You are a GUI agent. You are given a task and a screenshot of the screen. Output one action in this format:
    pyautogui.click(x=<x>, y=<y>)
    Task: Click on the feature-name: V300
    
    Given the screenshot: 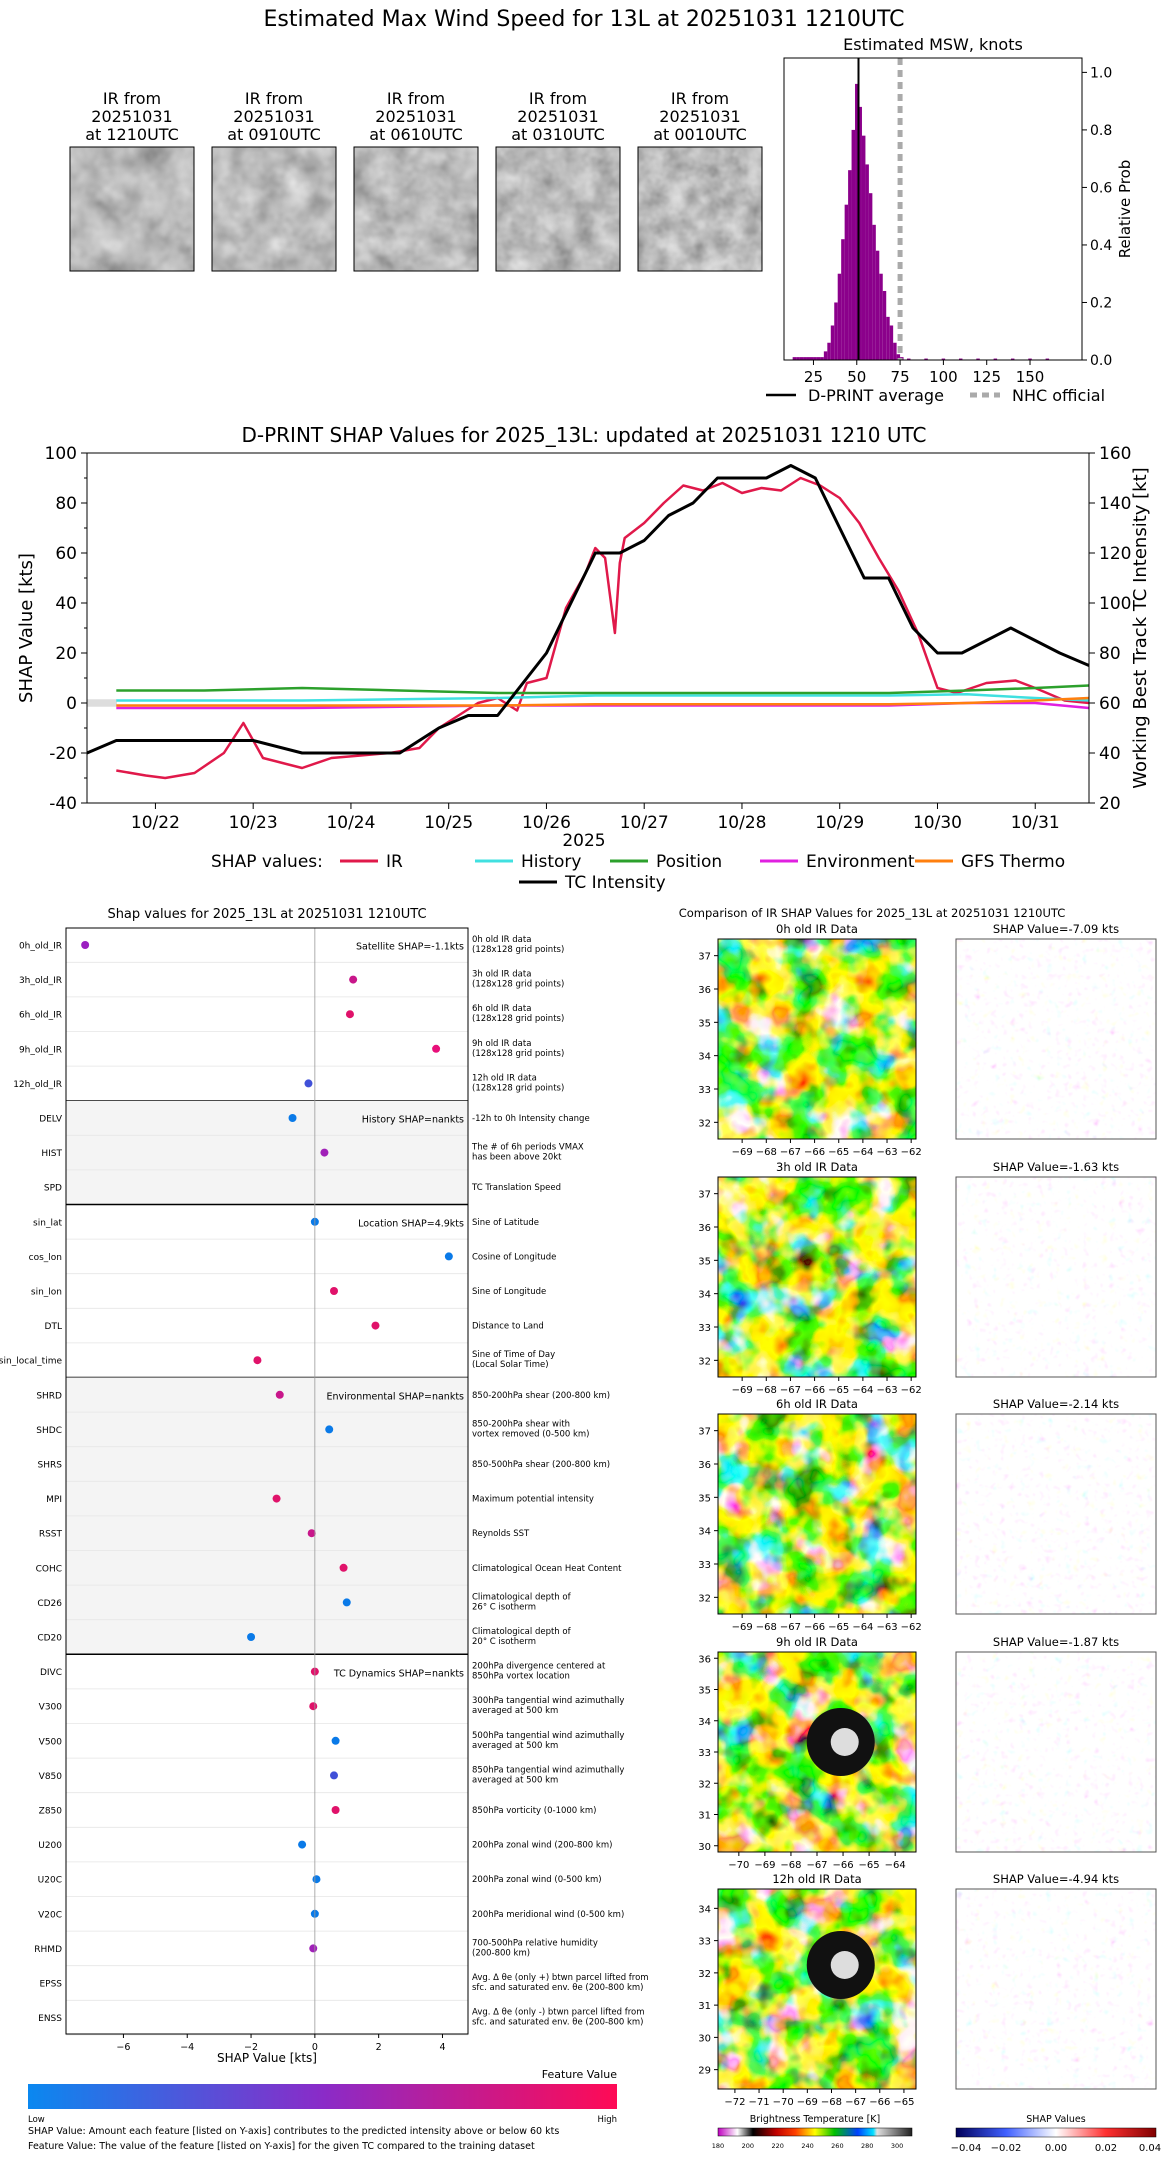 What is the action you would take?
    pyautogui.click(x=51, y=1708)
    